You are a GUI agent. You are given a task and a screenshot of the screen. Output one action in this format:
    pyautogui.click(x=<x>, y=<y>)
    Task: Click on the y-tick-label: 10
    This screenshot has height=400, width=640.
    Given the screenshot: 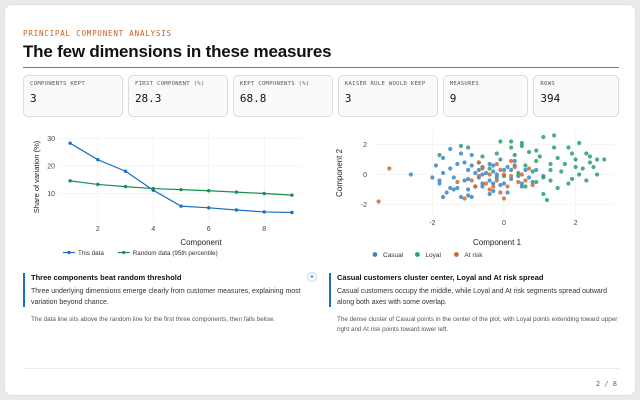 What is the action you would take?
    pyautogui.click(x=51, y=194)
    